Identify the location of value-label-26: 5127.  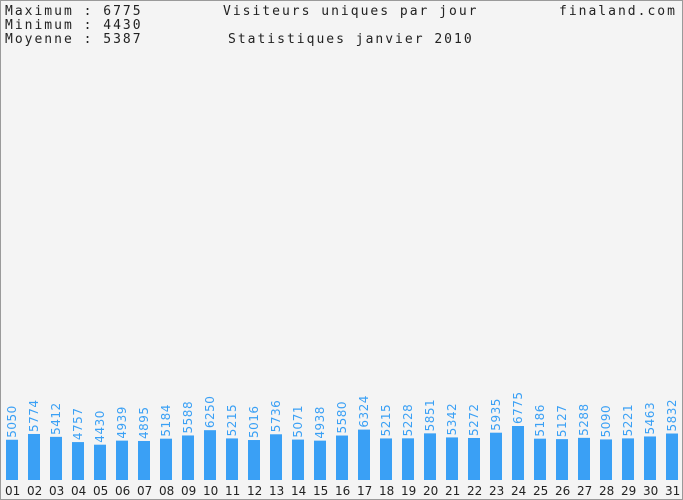
(562, 421).